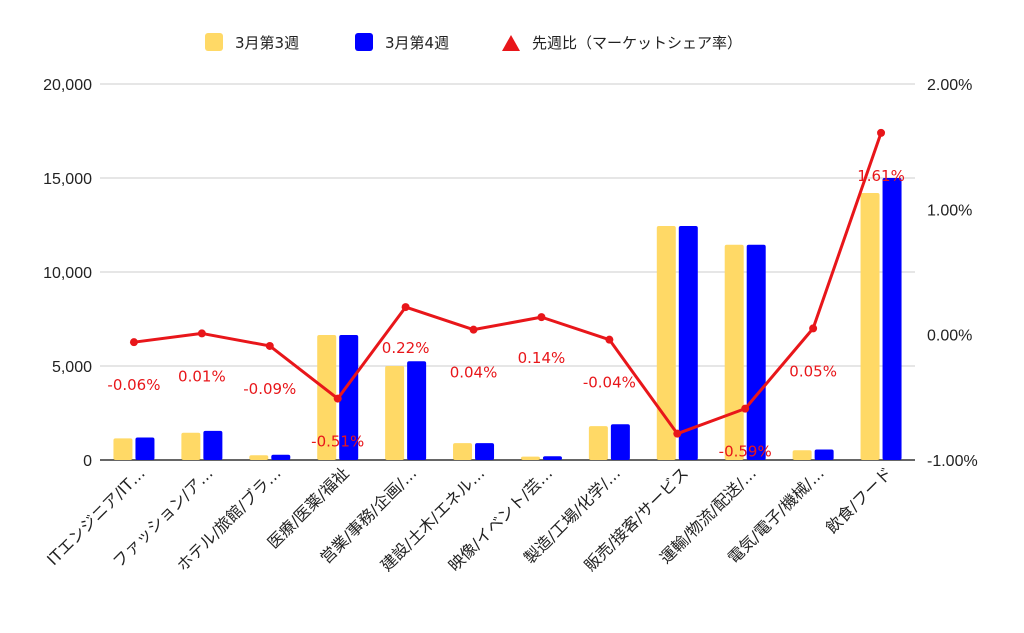 This screenshot has width=1024, height=633. What do you see at coordinates (269, 389) in the screenshot?
I see `line-data-label: -0.09%` at bounding box center [269, 389].